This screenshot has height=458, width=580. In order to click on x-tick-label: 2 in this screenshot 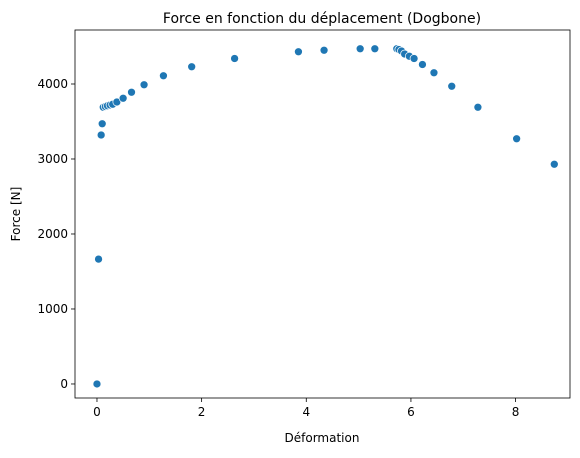, I will do `click(202, 412)`.